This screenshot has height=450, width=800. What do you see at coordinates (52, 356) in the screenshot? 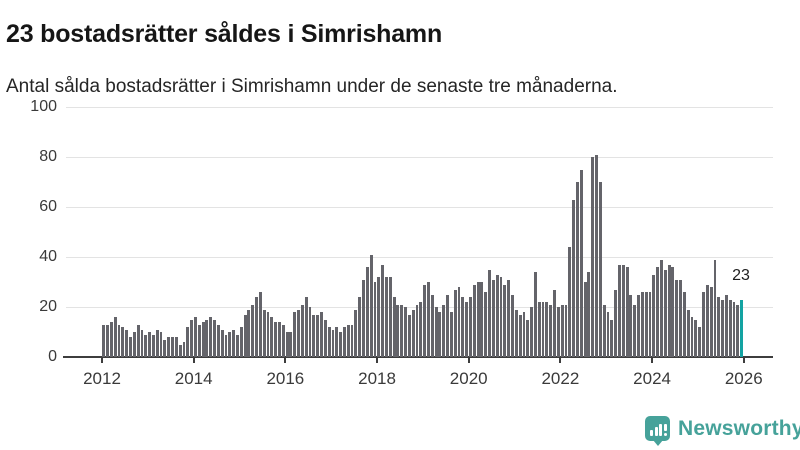
I see `y-axis-label: 0` at bounding box center [52, 356].